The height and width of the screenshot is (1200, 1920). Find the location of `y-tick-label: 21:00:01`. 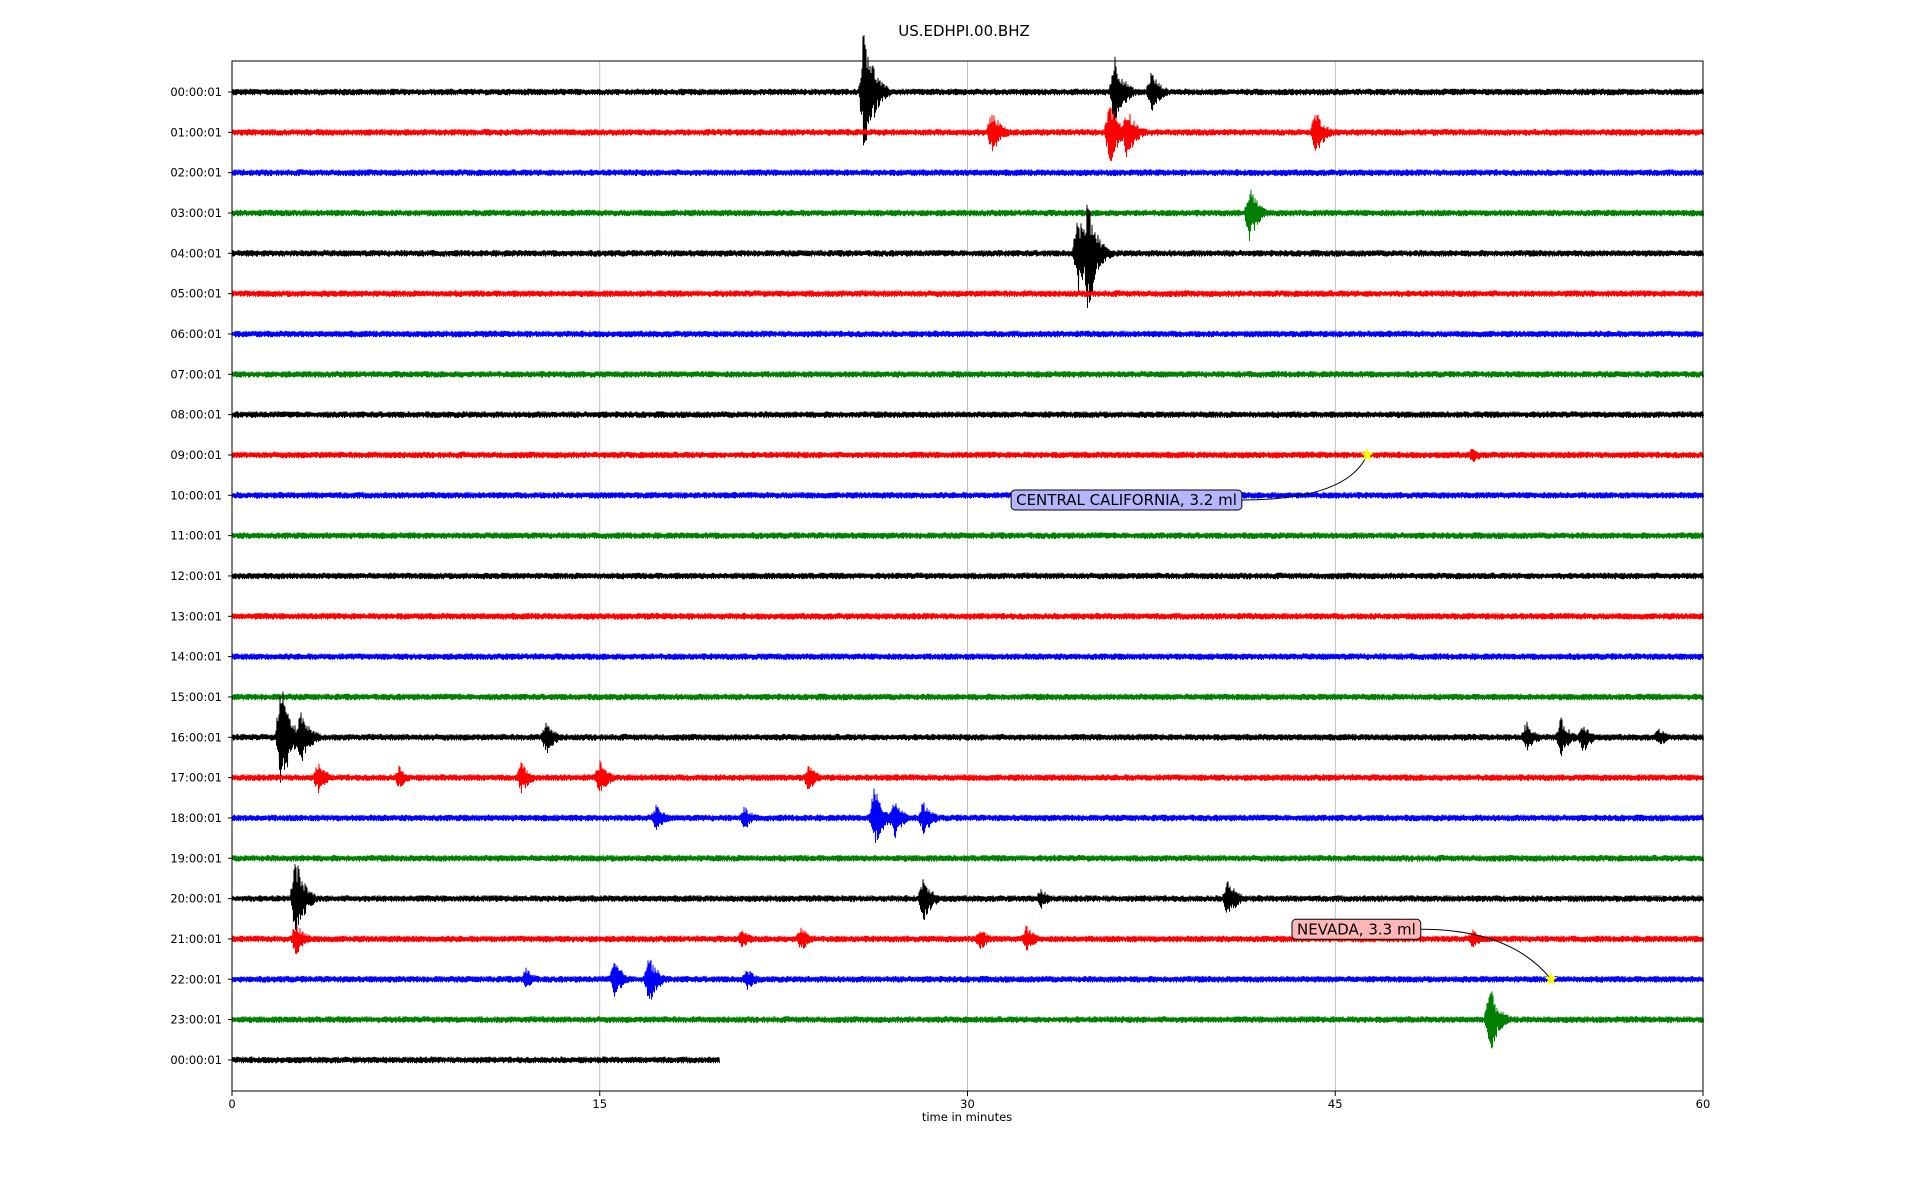

y-tick-label: 21:00:01 is located at coordinates (196, 939).